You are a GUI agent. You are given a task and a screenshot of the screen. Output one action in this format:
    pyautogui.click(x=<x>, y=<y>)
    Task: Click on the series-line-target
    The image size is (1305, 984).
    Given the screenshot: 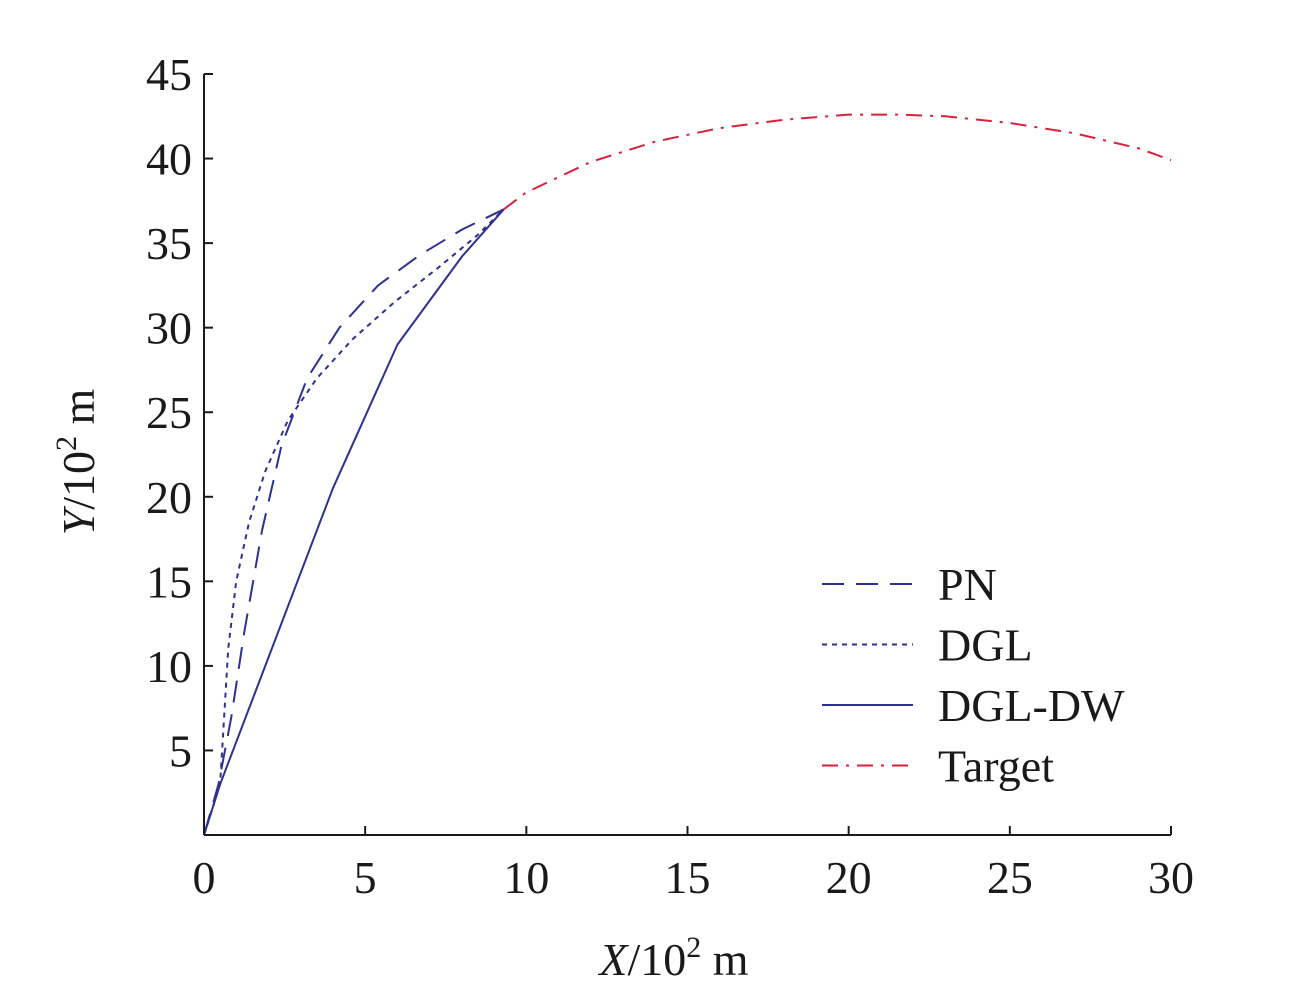 What is the action you would take?
    pyautogui.click(x=837, y=162)
    